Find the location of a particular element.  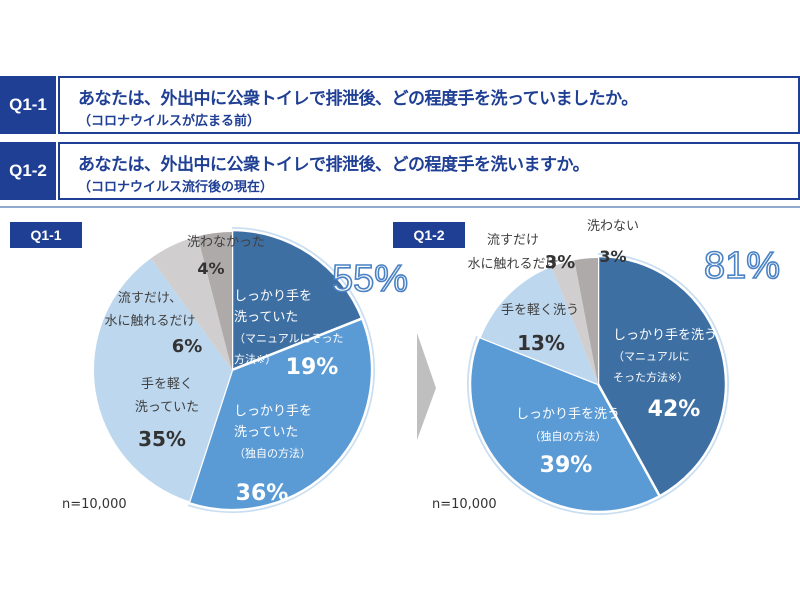

data-label-light: 13% is located at coordinates (541, 343).